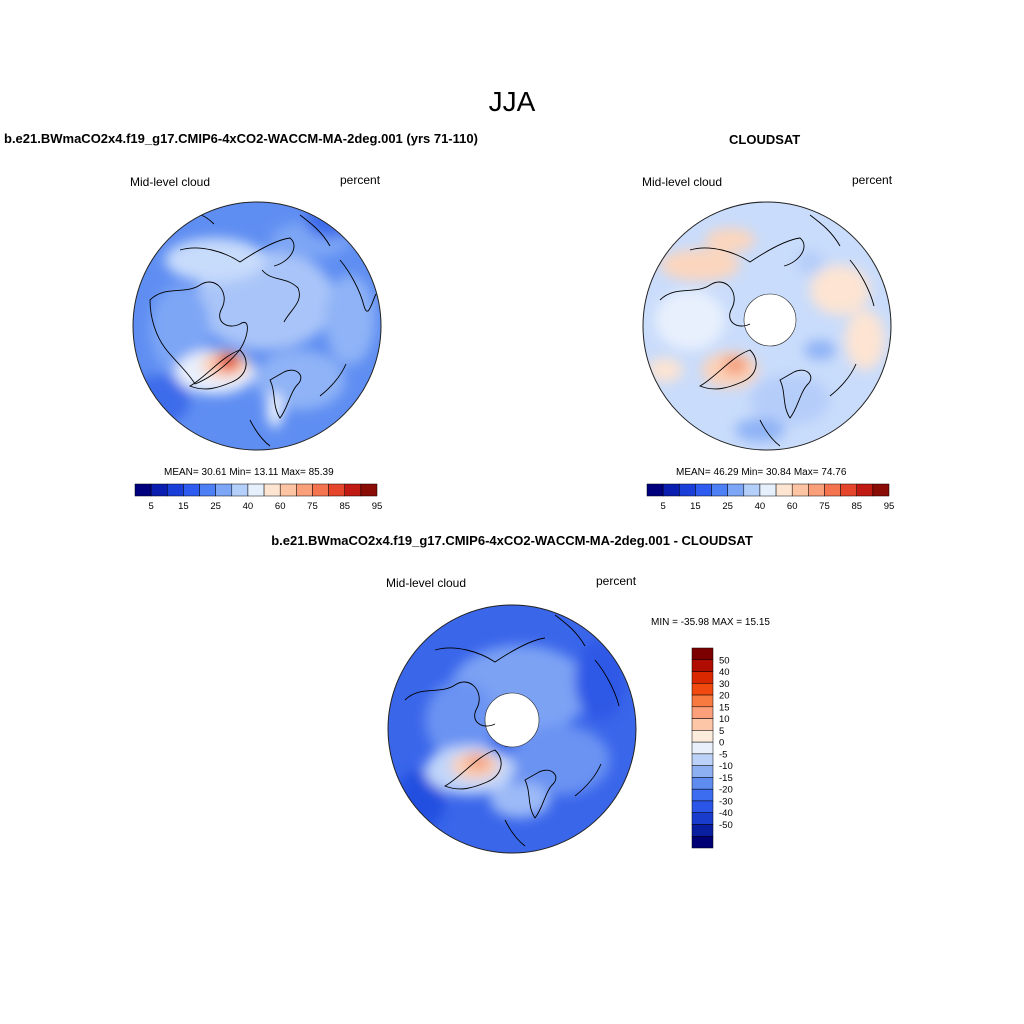  Describe the element at coordinates (726, 825) in the screenshot. I see `colorbar-tick-label: -50` at that location.